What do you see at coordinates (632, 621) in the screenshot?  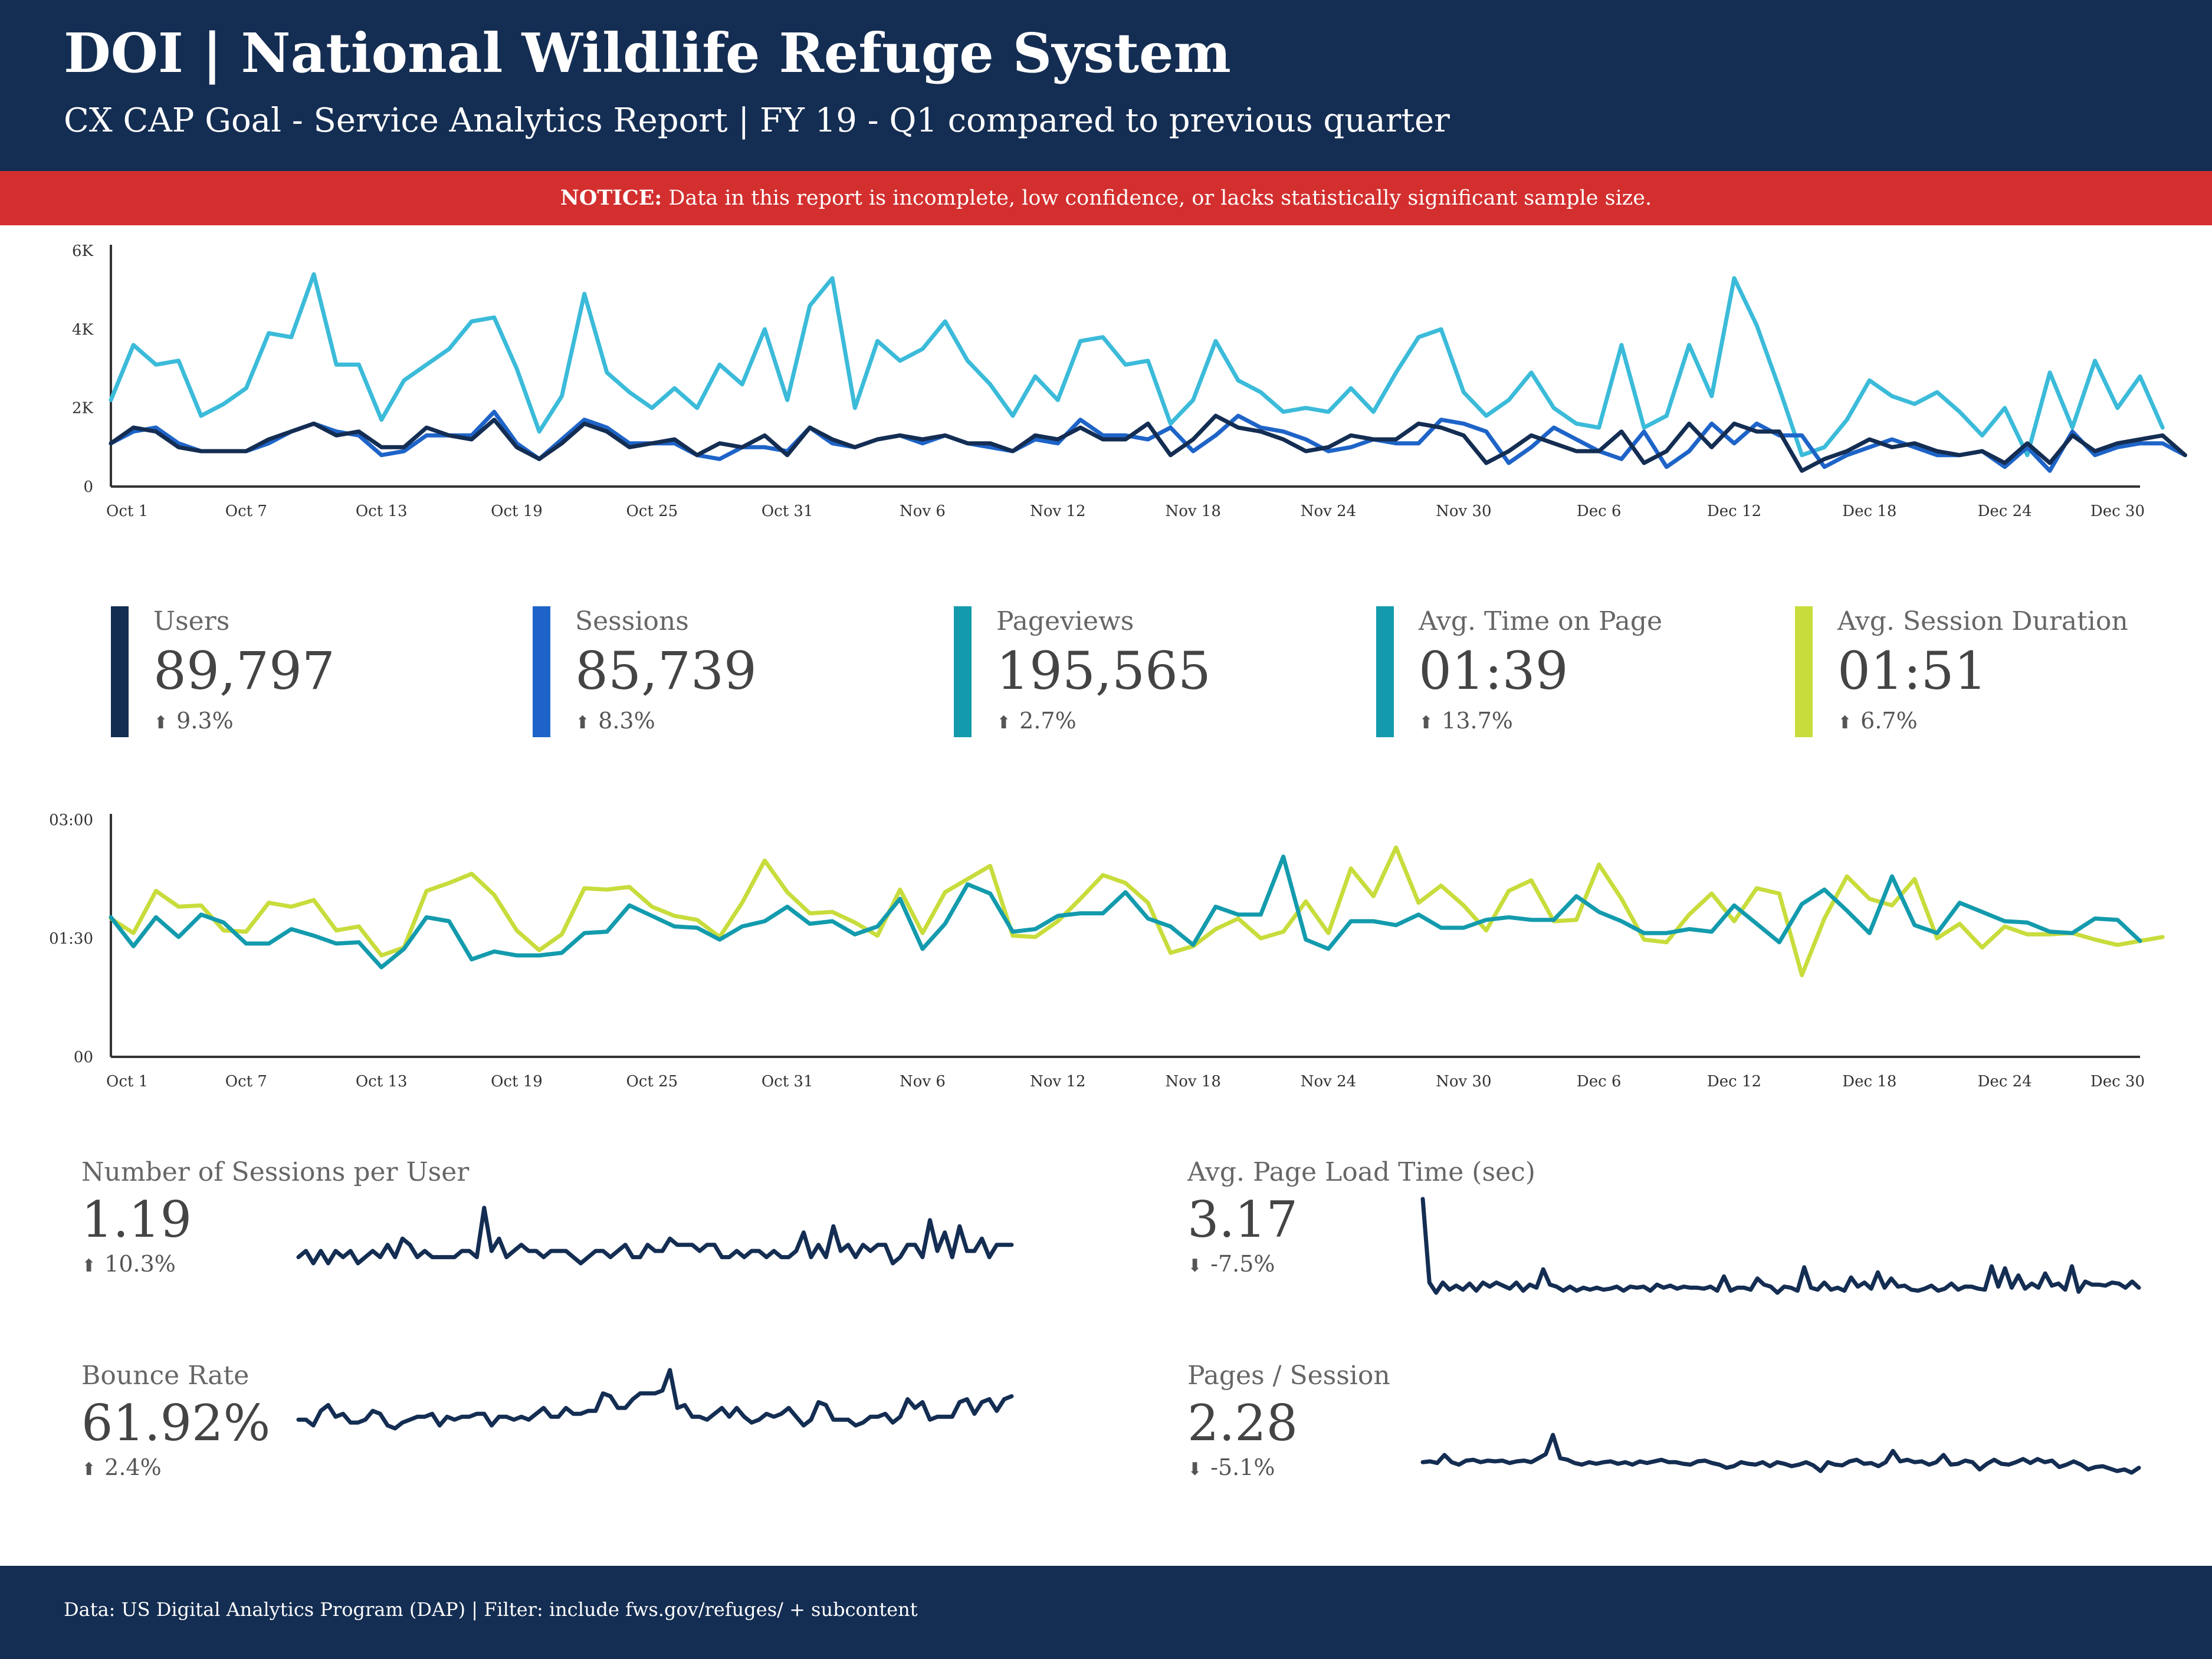 I see `kpi-label: Sessions` at bounding box center [632, 621].